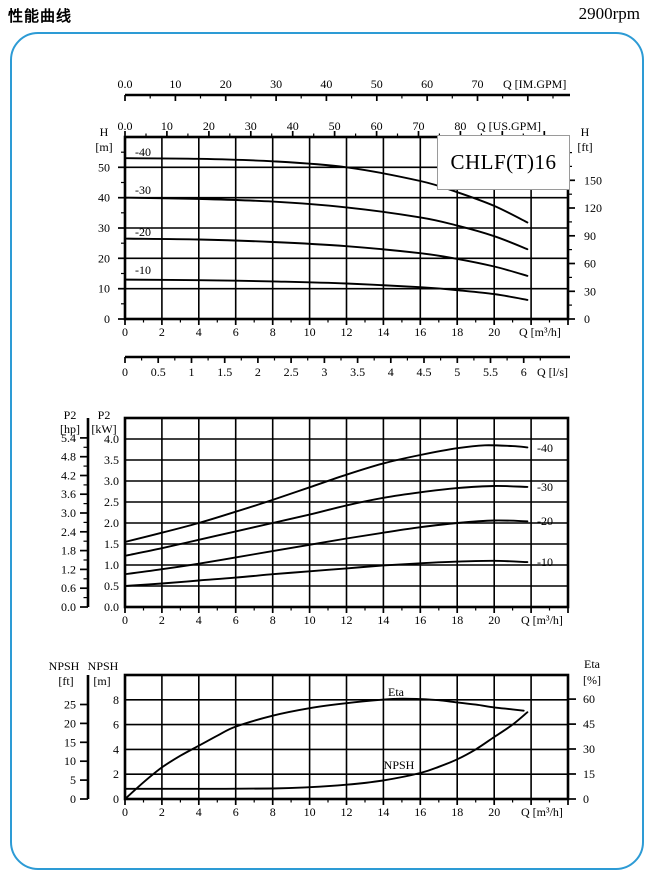 The width and height of the screenshot is (650, 873). I want to click on tick-label: 12, so click(347, 332).